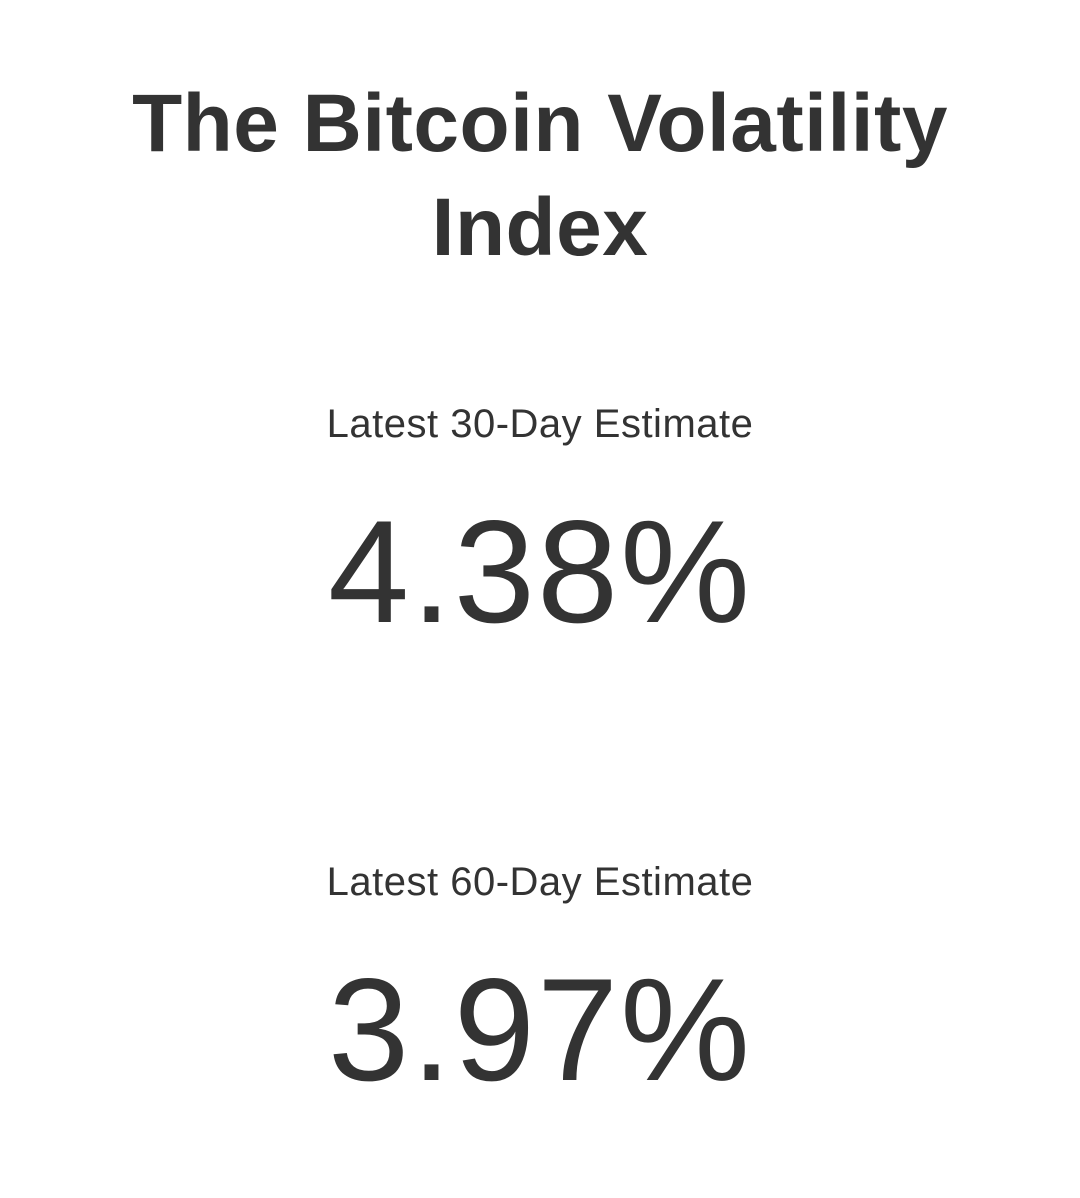 The image size is (1080, 1198). I want to click on estimate-value: 4.38%, so click(540, 571).